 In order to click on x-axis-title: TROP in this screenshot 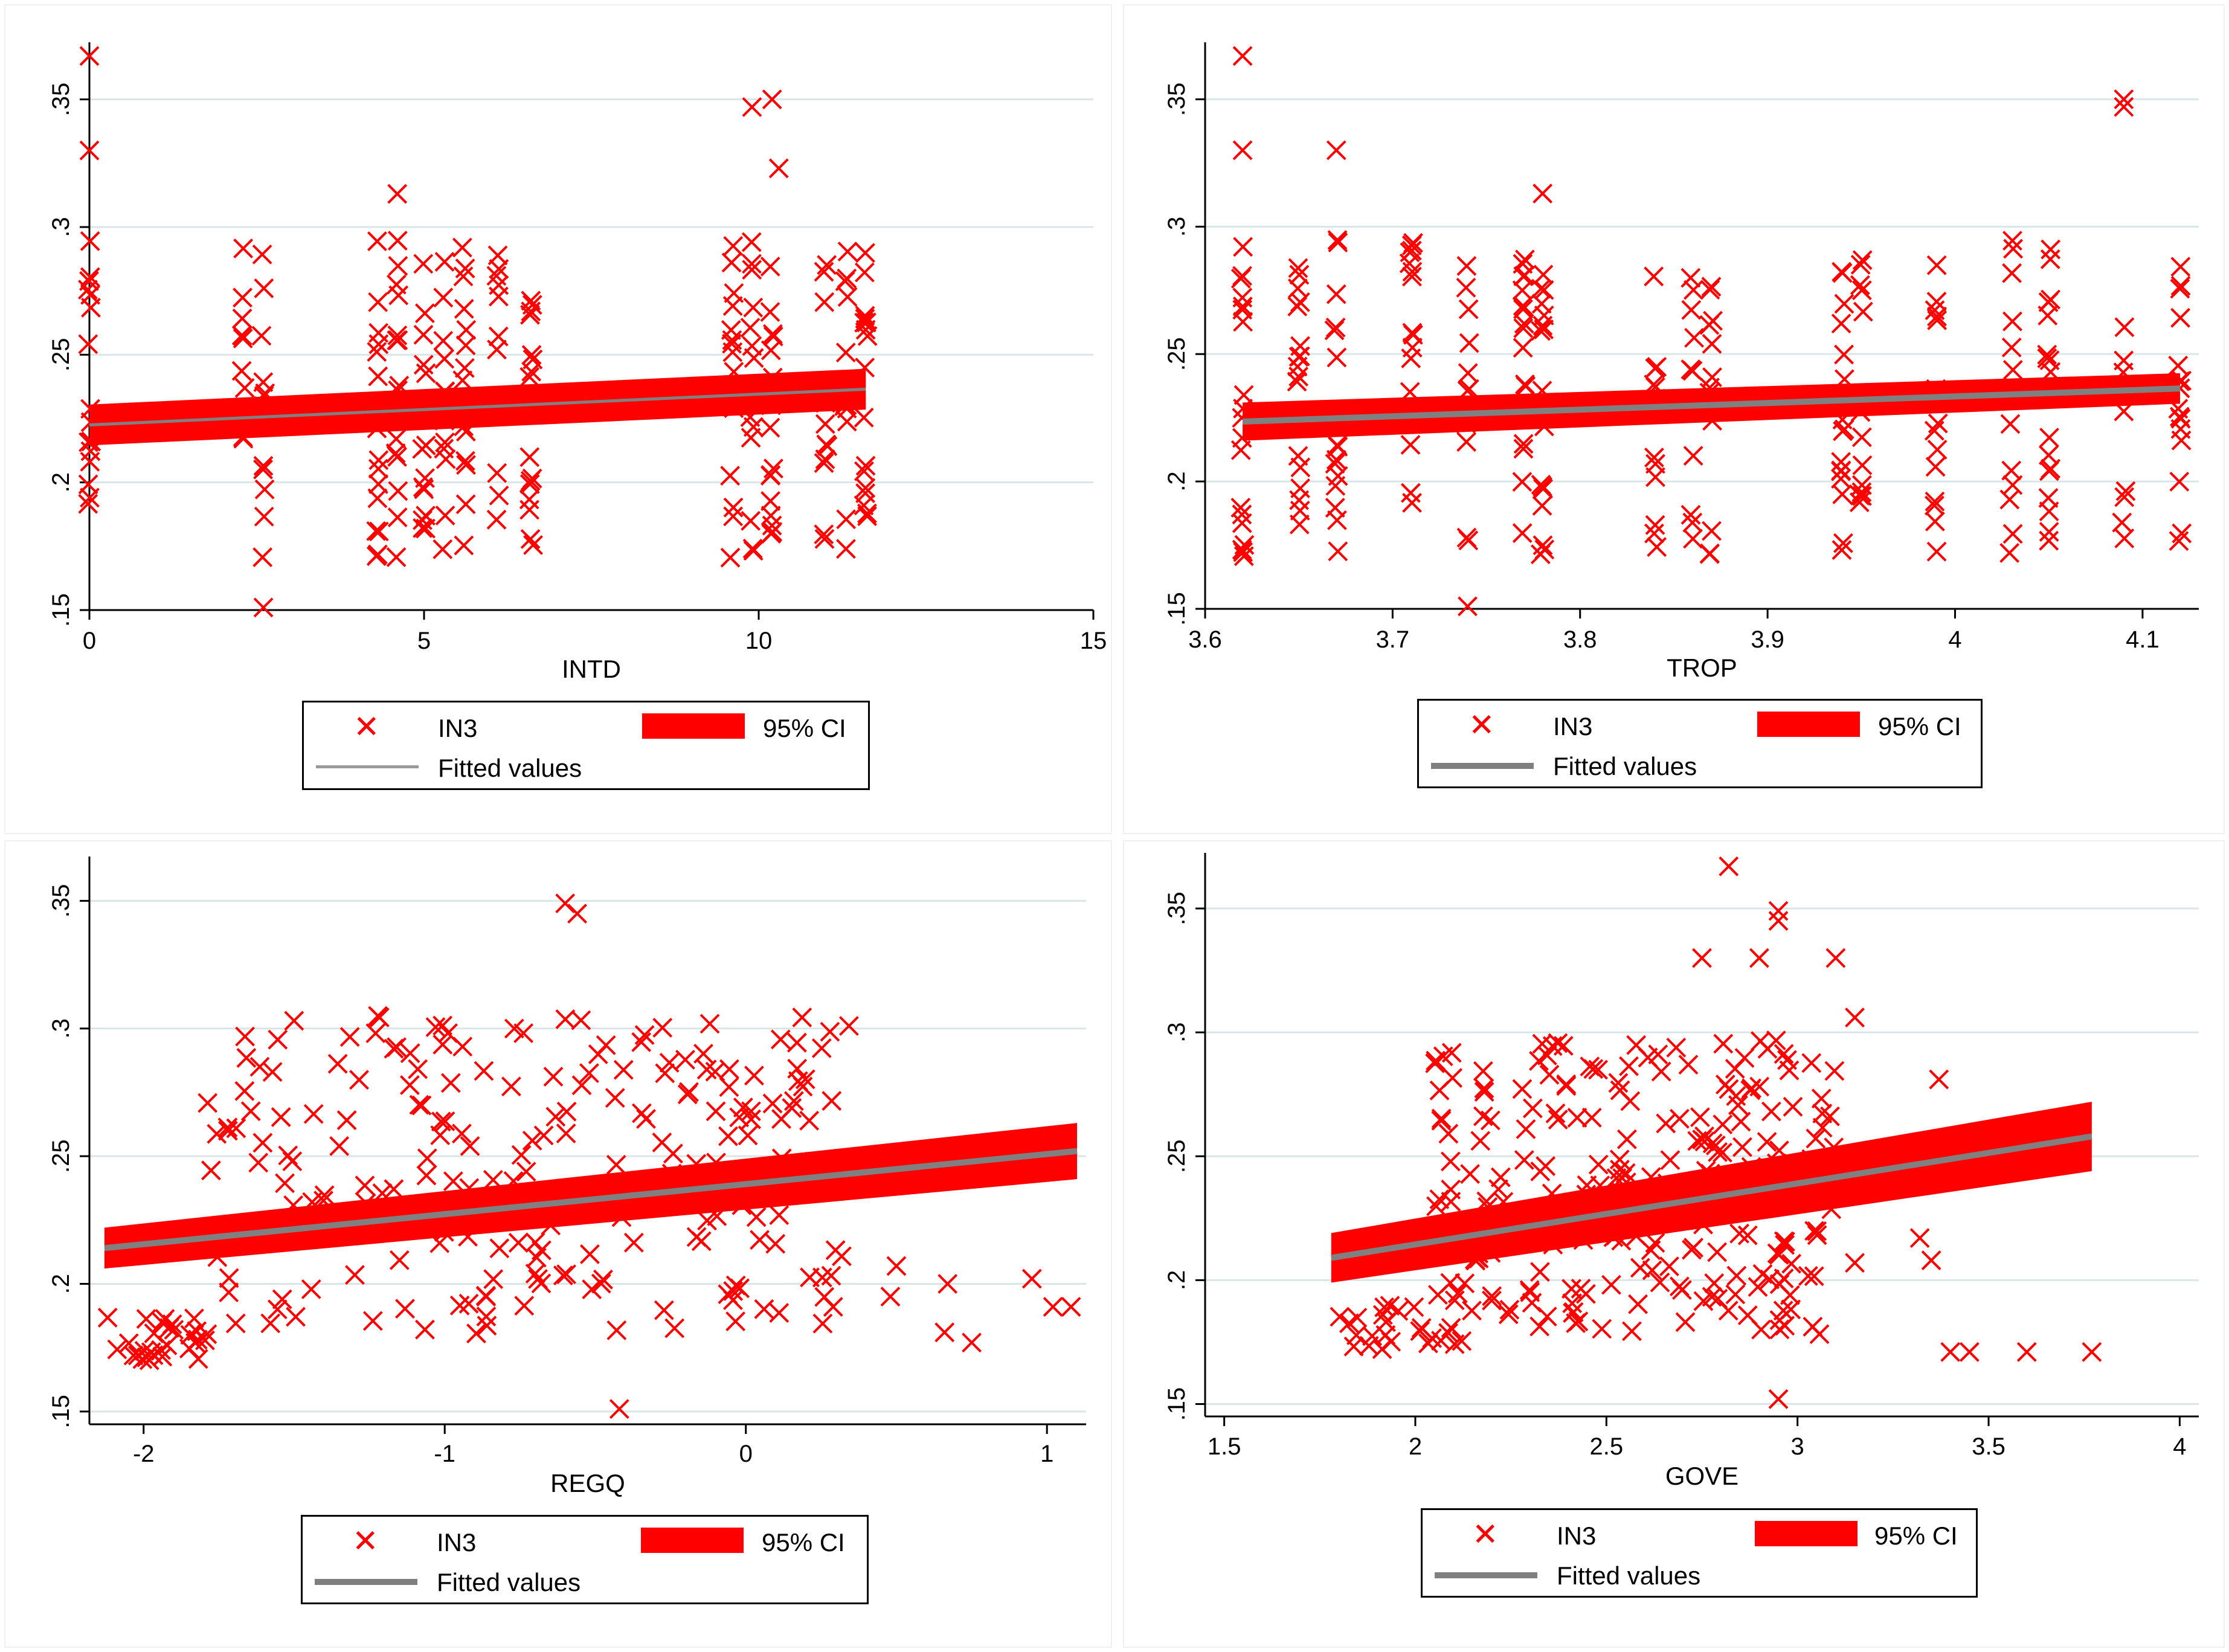, I will do `click(1702, 668)`.